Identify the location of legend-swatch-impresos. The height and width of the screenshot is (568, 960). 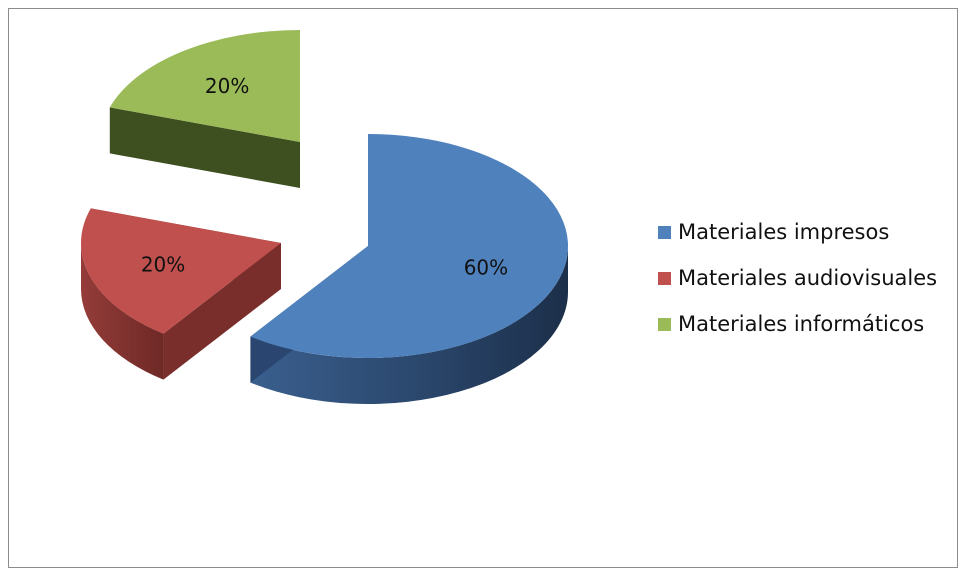
(664, 232).